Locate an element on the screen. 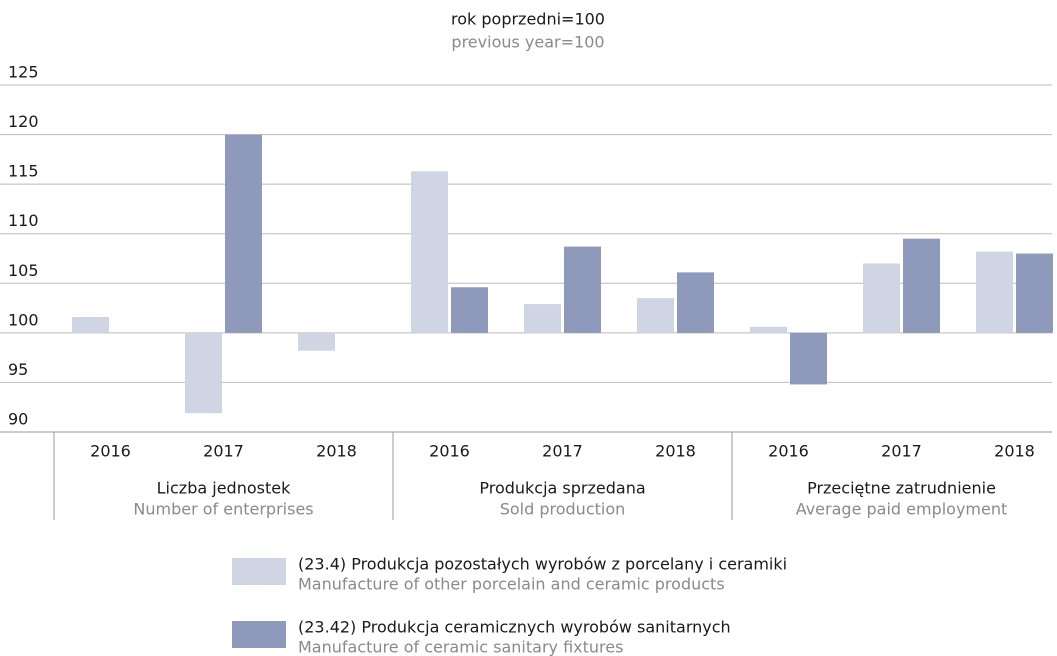  group-label: Przeciętne zatrudnienie is located at coordinates (901, 488).